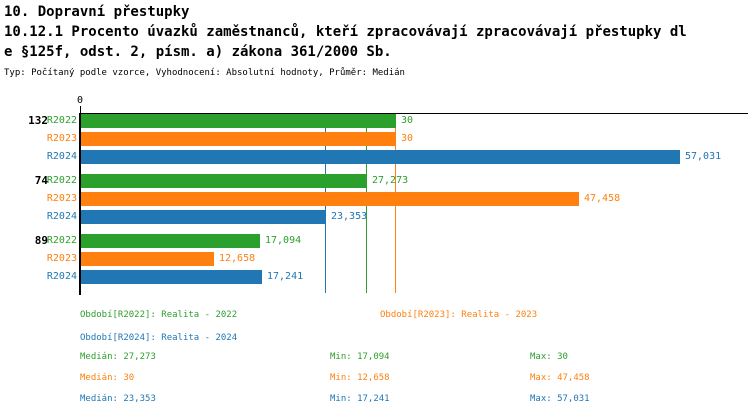 Image resolution: width=750 pixels, height=414 pixels. What do you see at coordinates (80, 100) in the screenshot?
I see `x-tick-label-zero: 0` at bounding box center [80, 100].